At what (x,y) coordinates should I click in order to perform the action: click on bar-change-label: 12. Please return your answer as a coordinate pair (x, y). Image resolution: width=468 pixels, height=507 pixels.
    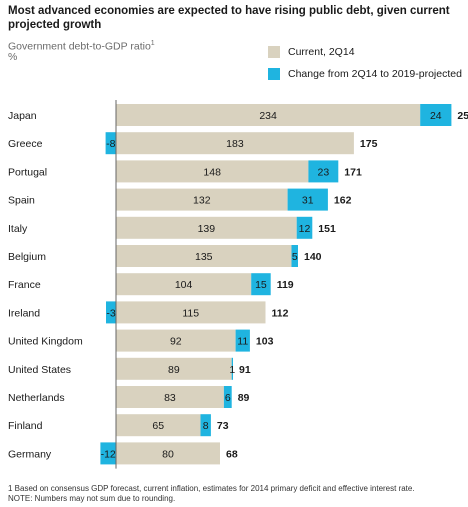
    Looking at the image, I should click on (305, 229).